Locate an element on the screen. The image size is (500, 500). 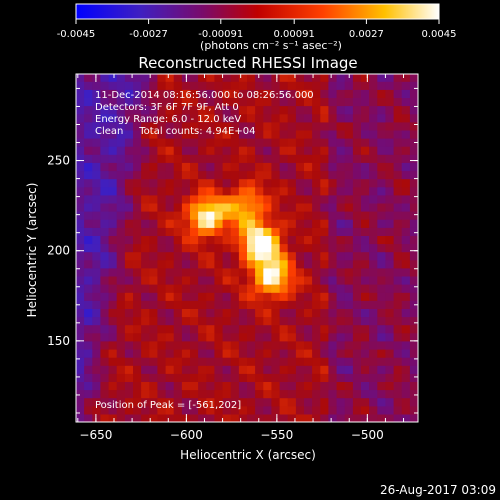
y-tick-label: 250 is located at coordinates (58, 161).